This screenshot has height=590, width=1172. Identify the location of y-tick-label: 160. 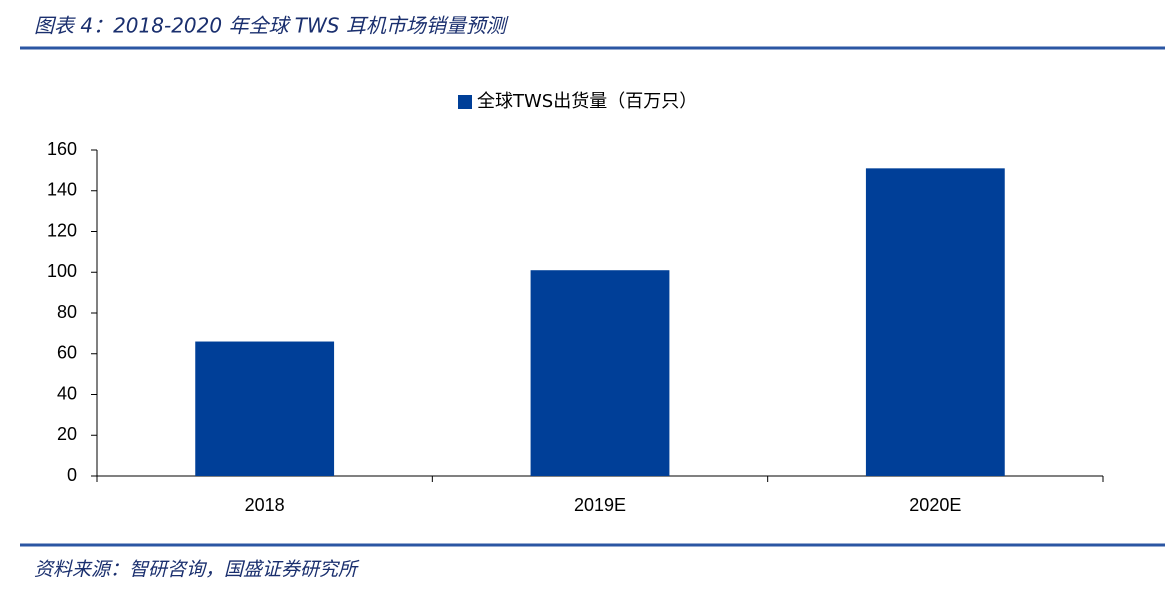
(62, 149).